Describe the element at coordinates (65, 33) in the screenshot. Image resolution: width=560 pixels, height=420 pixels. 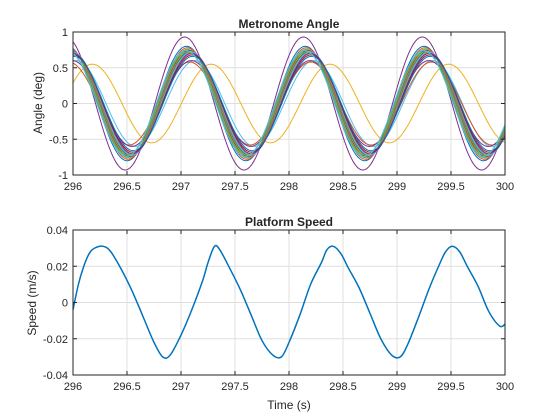
I see `angle-y-tick-label: 1` at that location.